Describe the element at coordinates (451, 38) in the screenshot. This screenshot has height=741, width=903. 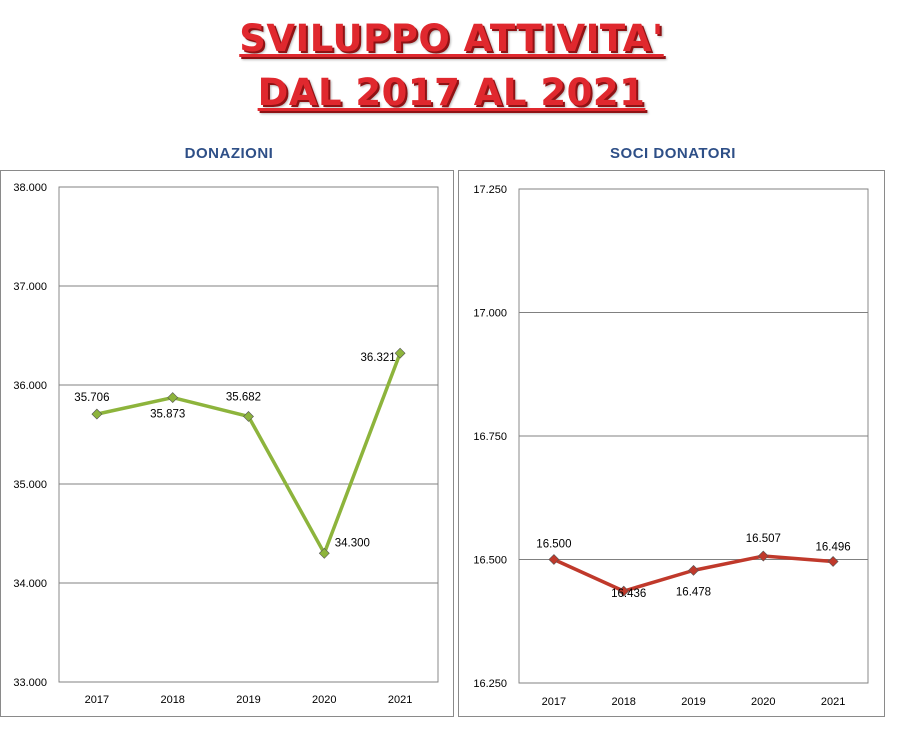
I see `main-title-line1: SVILUPPO ATTIVITA'` at that location.